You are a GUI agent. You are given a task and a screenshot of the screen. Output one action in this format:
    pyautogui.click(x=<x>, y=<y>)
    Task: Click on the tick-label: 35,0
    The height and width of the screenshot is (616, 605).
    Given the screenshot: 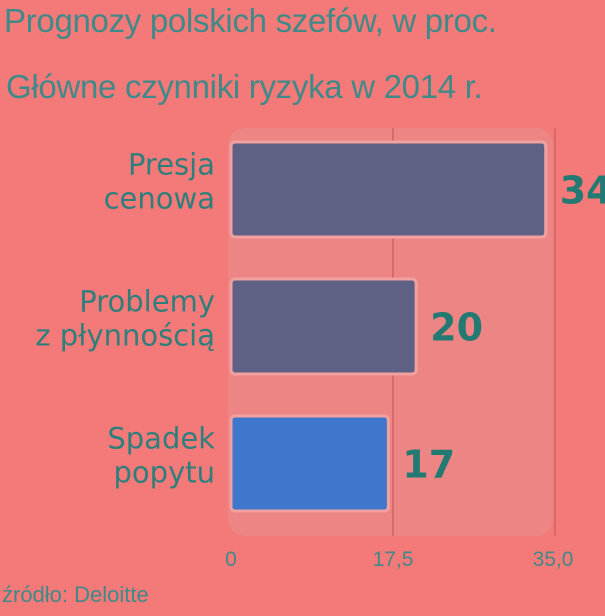 What is the action you would take?
    pyautogui.click(x=553, y=559)
    